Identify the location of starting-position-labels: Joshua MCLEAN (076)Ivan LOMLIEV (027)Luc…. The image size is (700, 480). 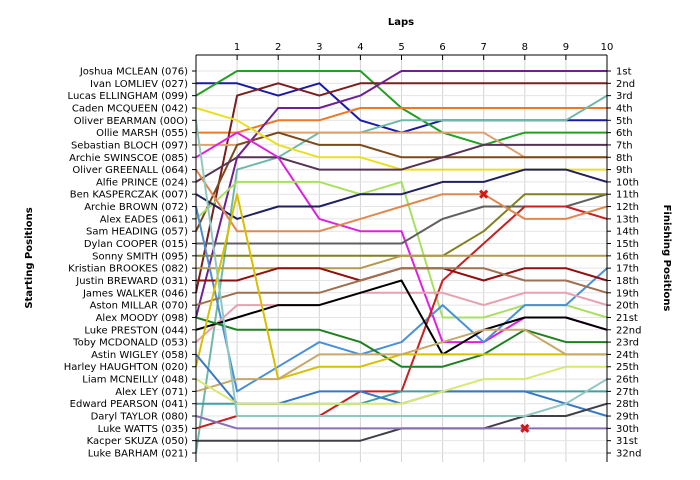
(126, 263).